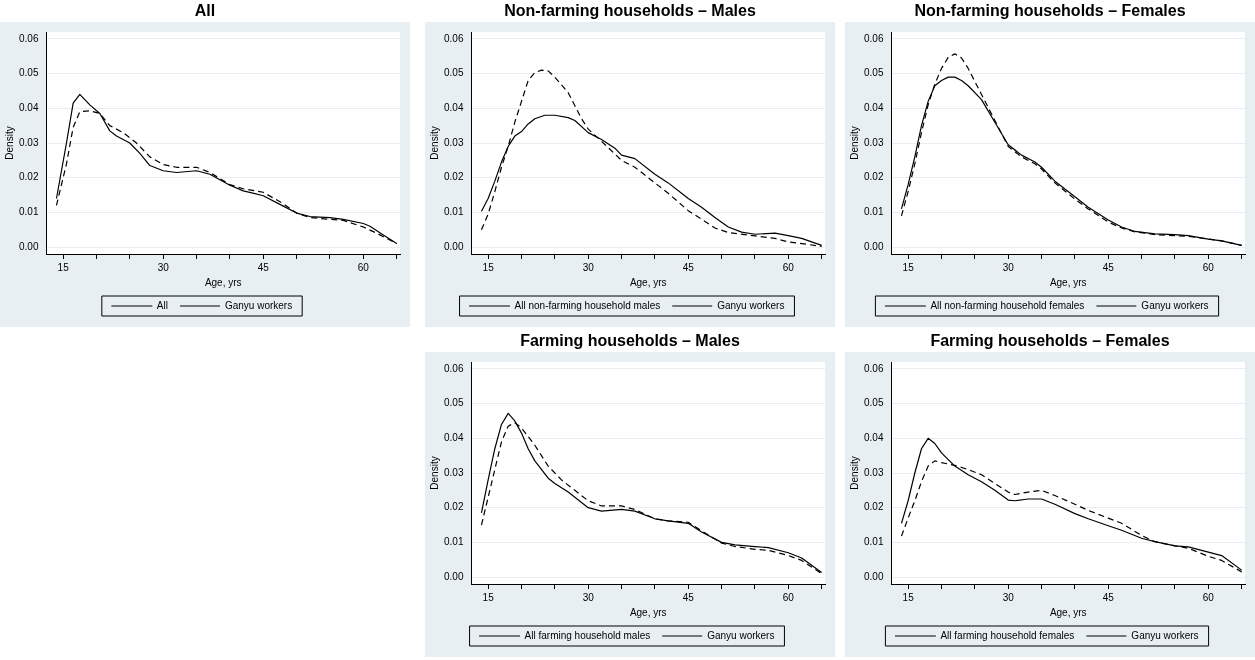 This screenshot has width=1255, height=660. What do you see at coordinates (162, 305) in the screenshot?
I see `legend-label: All` at bounding box center [162, 305].